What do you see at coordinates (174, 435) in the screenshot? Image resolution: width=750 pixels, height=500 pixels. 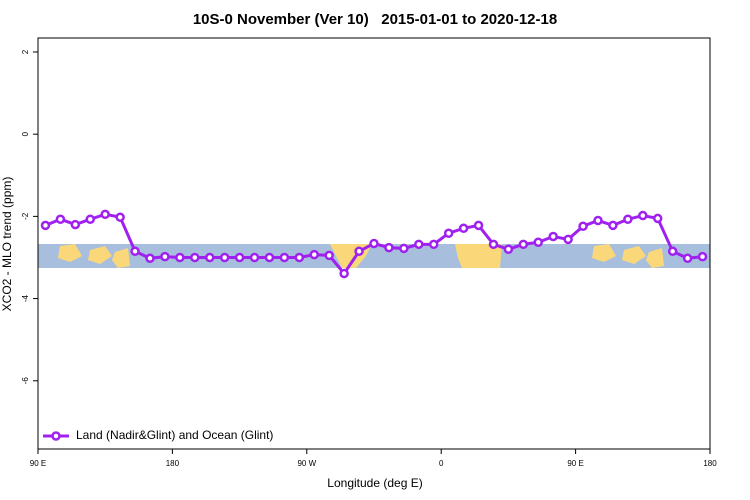 I see `legend-label: Land (Nadir&Glint) and Ocean (Glint)` at bounding box center [174, 435].